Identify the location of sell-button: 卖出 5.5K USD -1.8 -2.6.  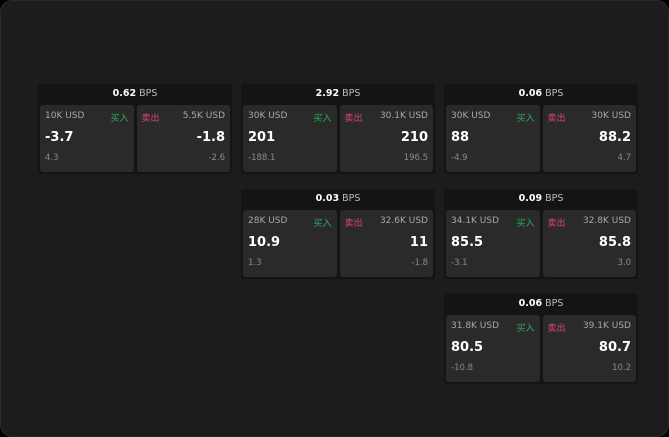
(183, 138).